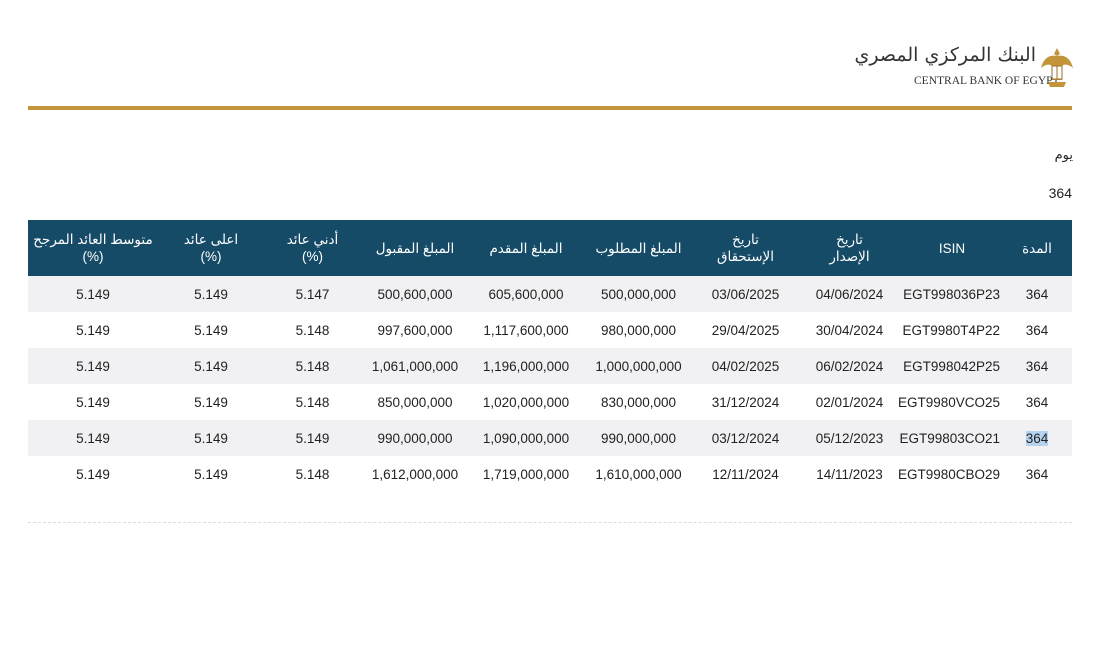 This screenshot has width=1099, height=657. I want to click on cell-text: 1,061,000,000, so click(415, 366).